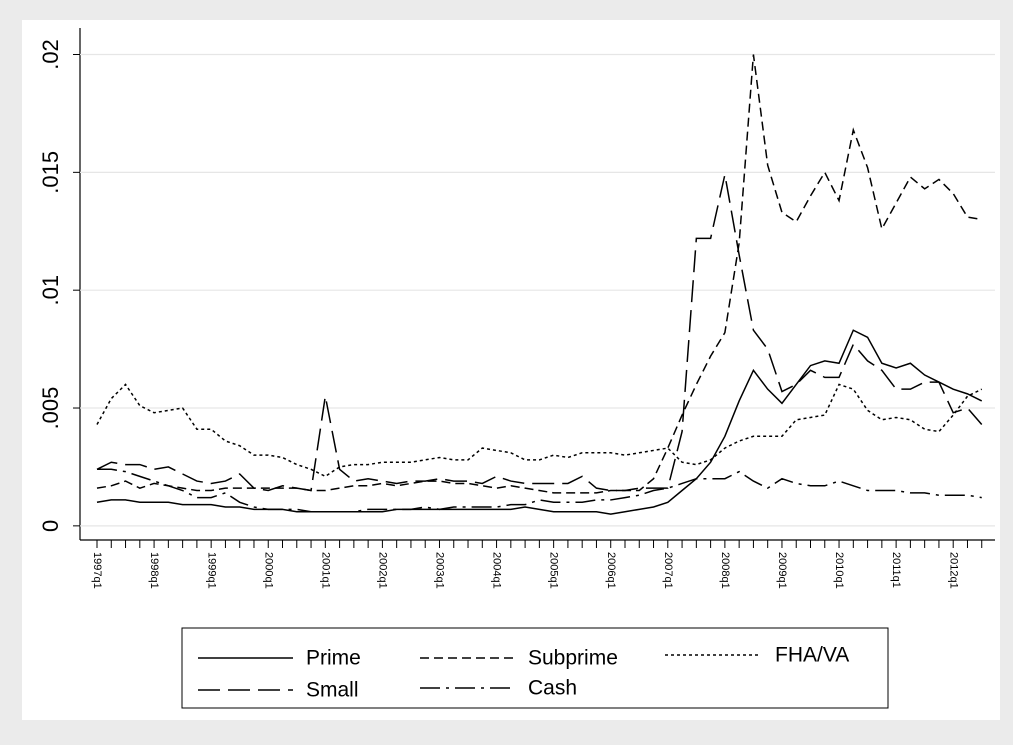 The width and height of the screenshot is (1013, 745). Describe the element at coordinates (333, 658) in the screenshot. I see `legend-label: Prime` at that location.